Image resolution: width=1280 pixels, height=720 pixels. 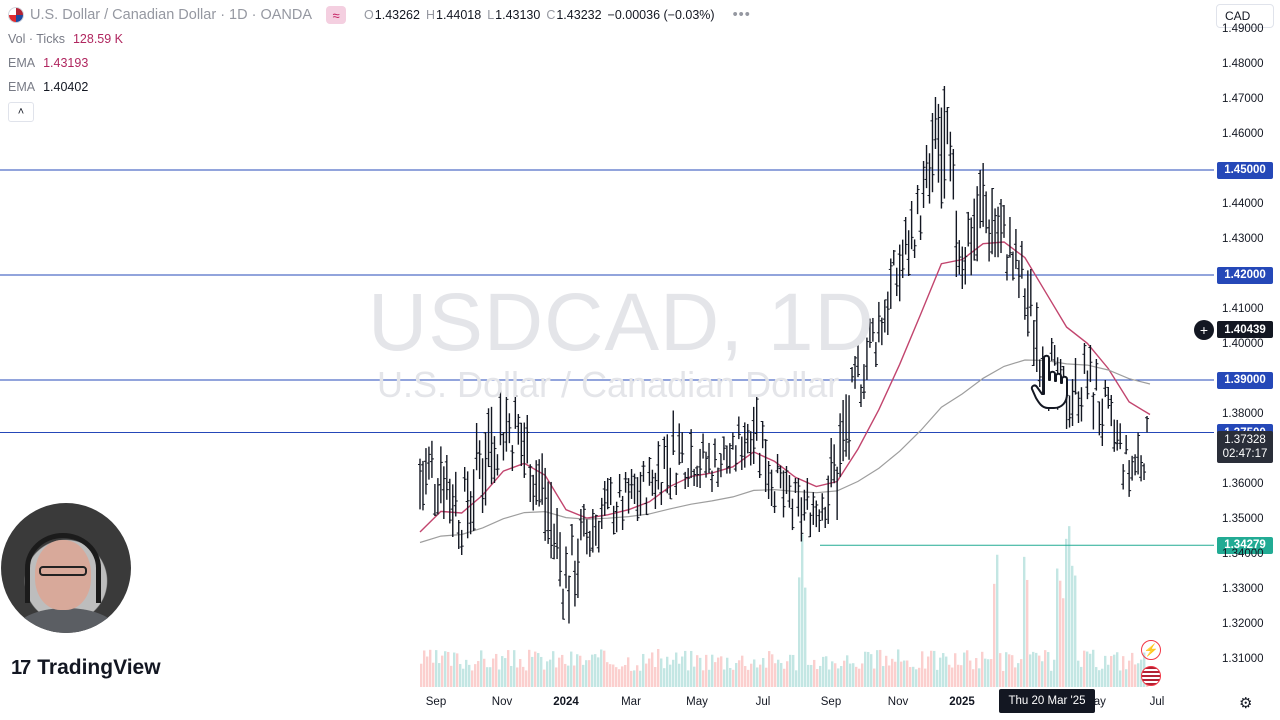 I want to click on last-price-value: 1.37328, so click(x=1245, y=440).